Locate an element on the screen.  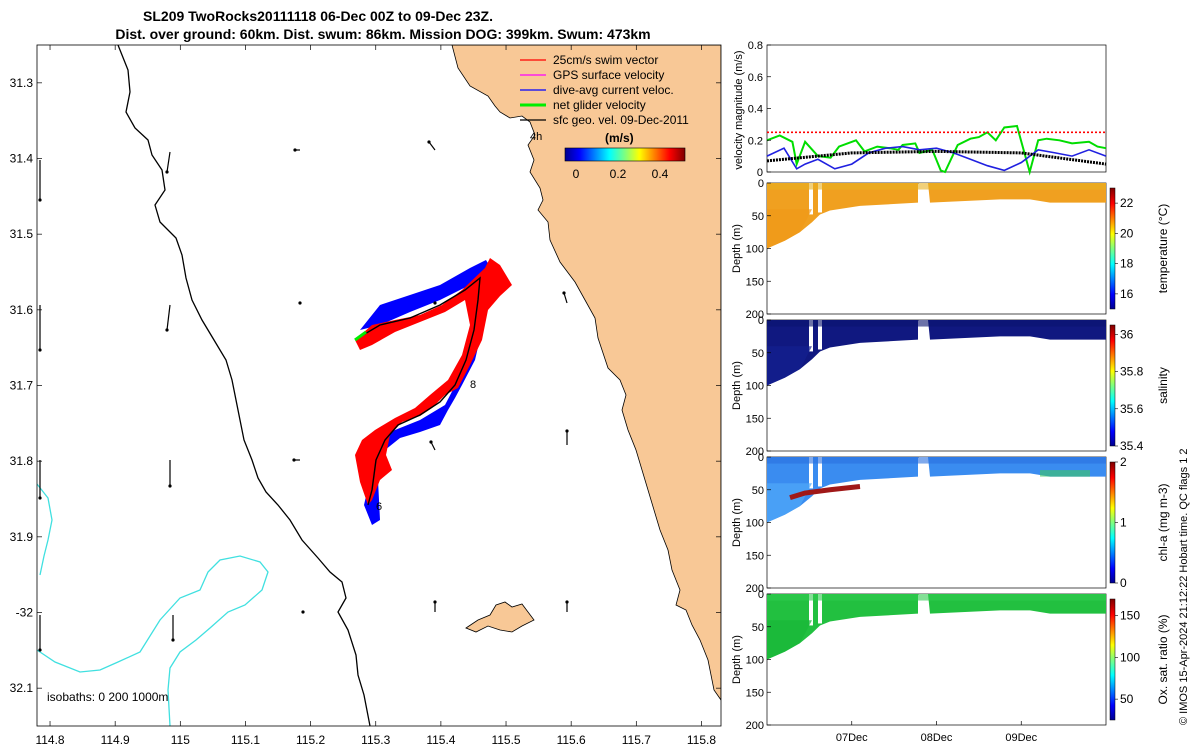
legend-label-geo: sfc geo. vel. 09-Dec-2011 is located at coordinates (621, 120).